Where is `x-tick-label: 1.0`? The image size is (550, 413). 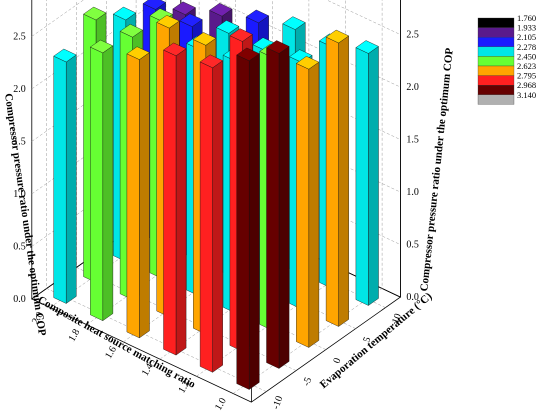
x-tick-label: 1.0 is located at coordinates (221, 404).